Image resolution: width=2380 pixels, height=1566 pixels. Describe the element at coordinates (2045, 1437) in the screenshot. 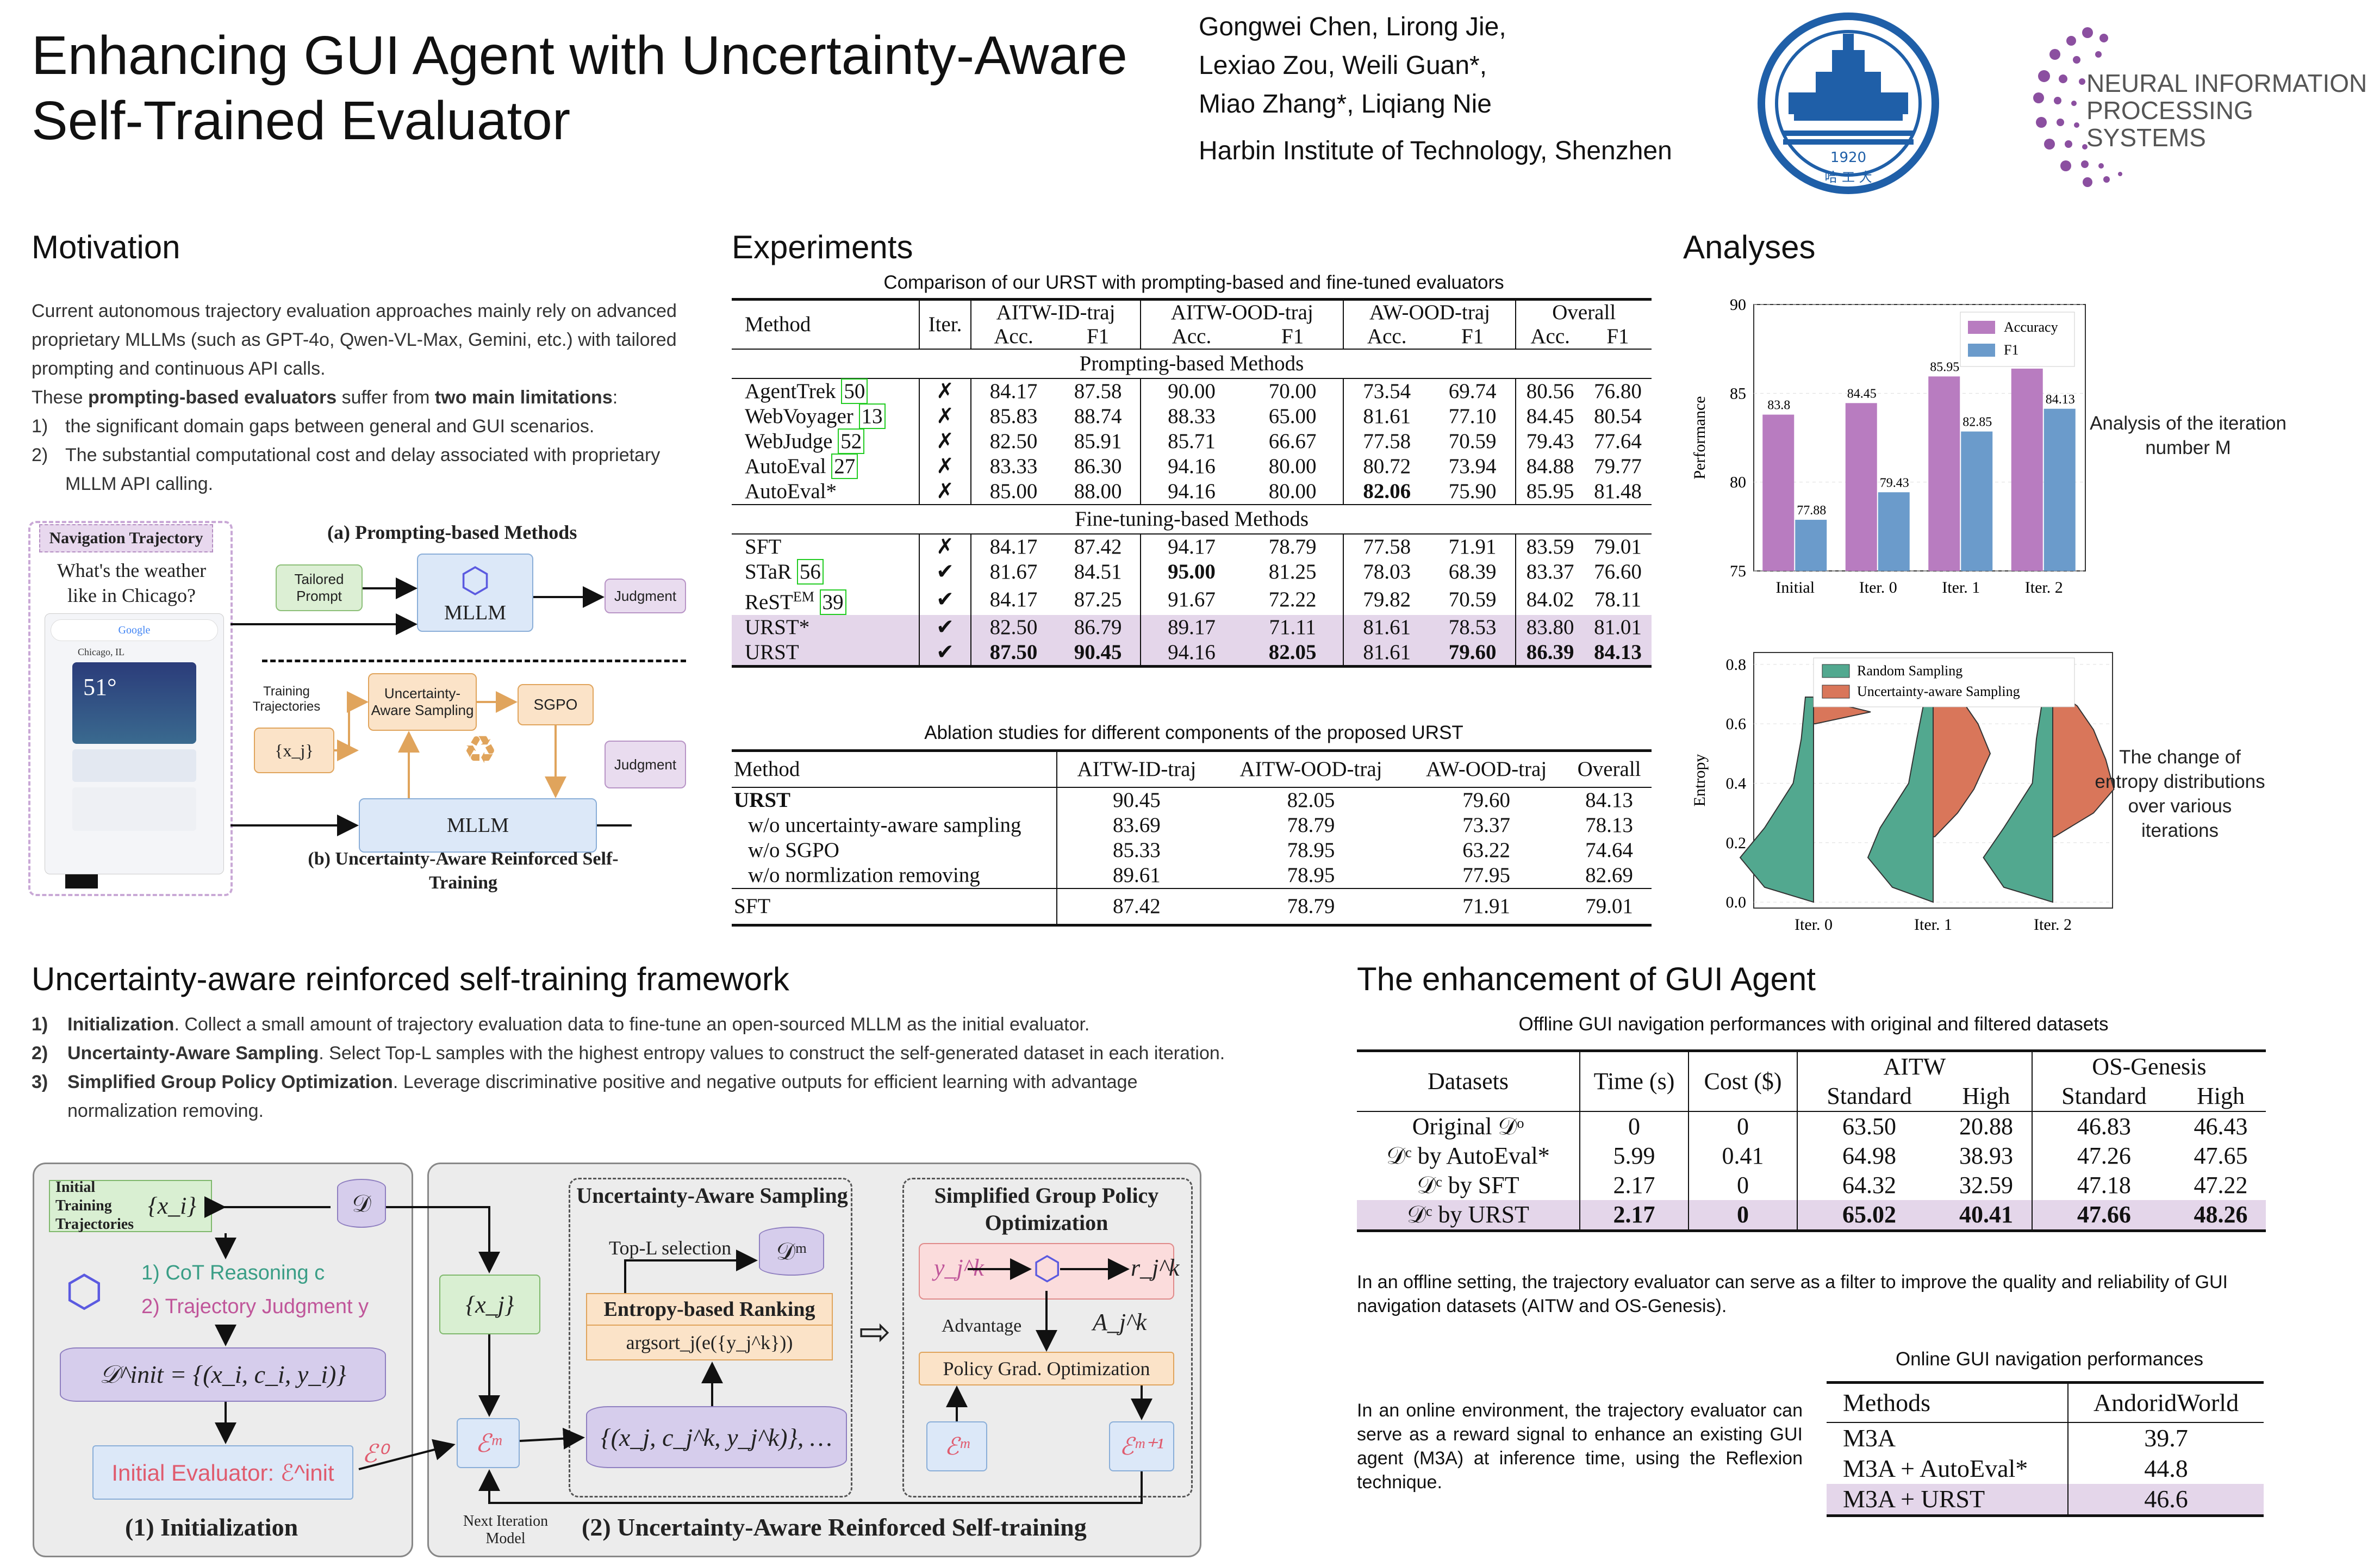

I see `table-row: M3A 39.7` at that location.